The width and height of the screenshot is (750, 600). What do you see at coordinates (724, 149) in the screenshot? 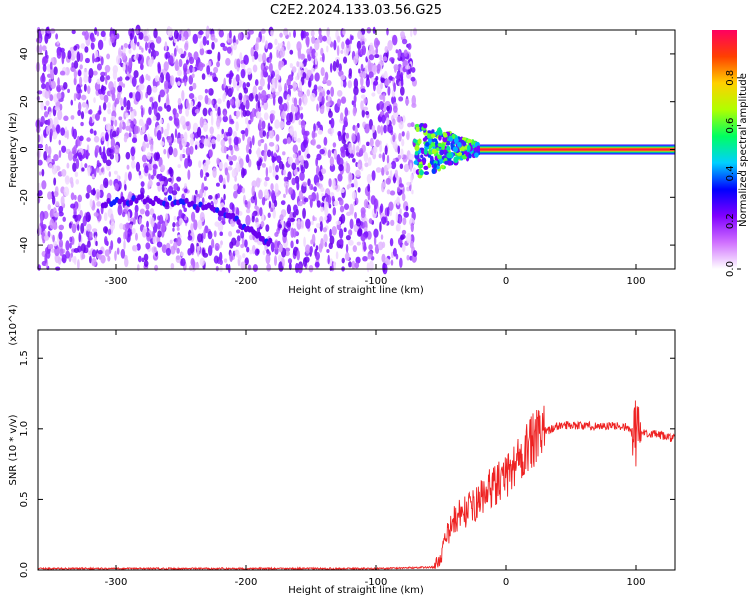
I see `colorbar-gradient` at bounding box center [724, 149].